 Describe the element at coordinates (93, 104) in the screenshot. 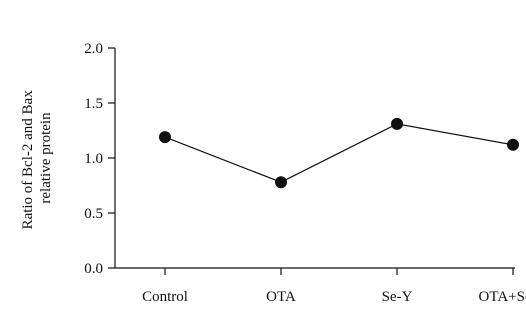

I see `y-tick-label: 1.5` at that location.